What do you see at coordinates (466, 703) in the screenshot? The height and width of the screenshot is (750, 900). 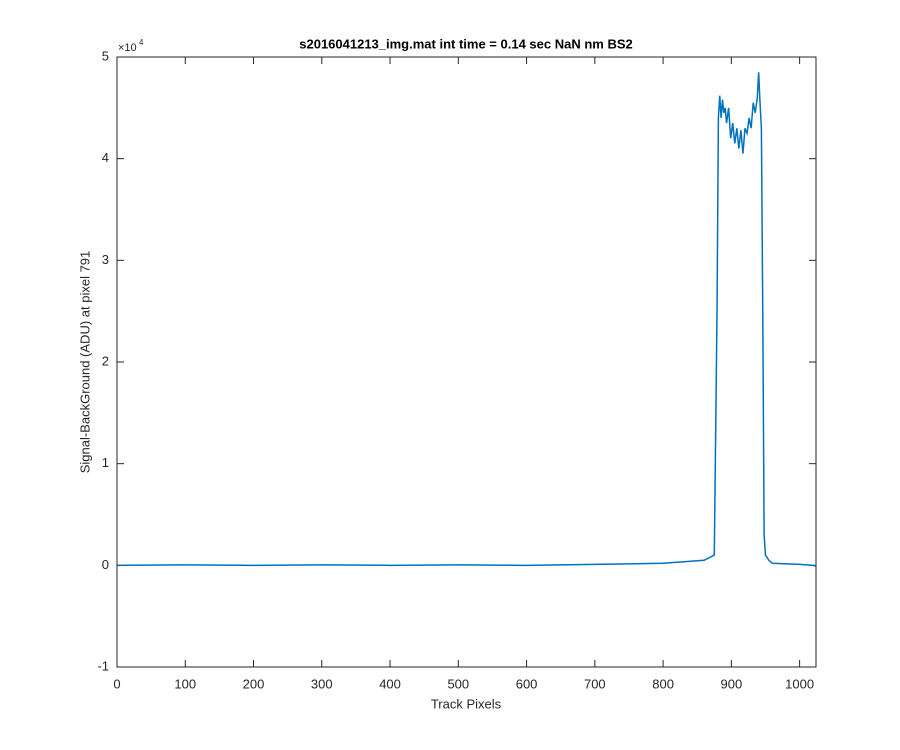 I see `x-axis-label: Track Pixels` at bounding box center [466, 703].